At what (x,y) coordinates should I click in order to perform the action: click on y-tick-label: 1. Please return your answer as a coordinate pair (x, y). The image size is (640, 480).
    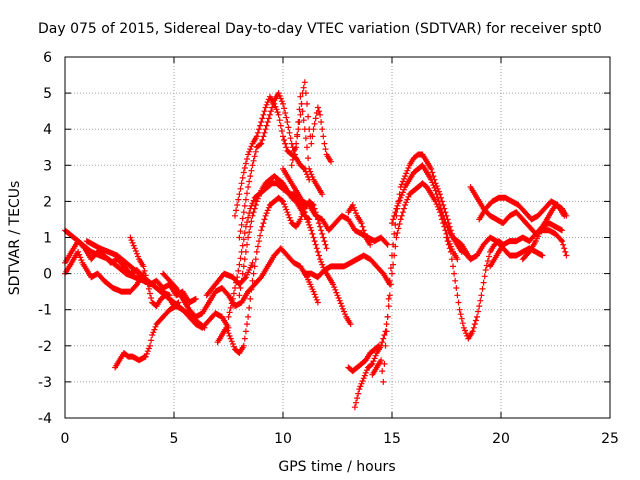
    Looking at the image, I should click on (47, 239).